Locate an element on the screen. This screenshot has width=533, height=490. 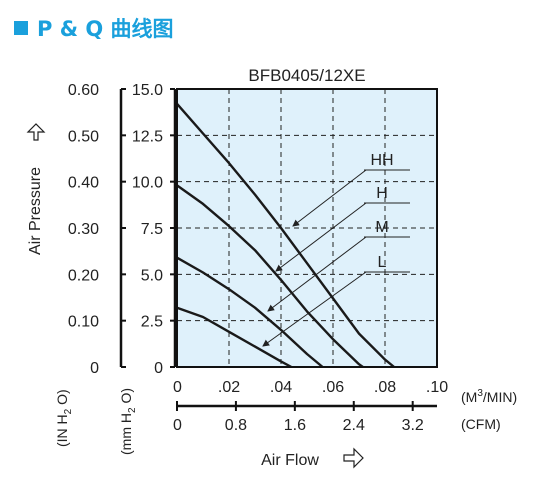
x-tick-label-cfm: 0.8 is located at coordinates (236, 425).